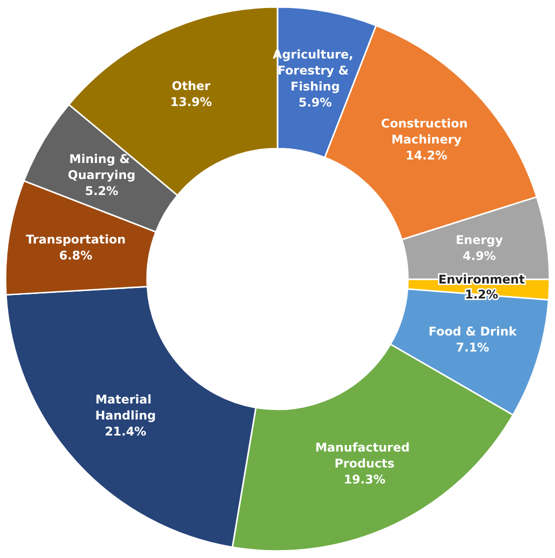  I want to click on slice-label: Manufactured Products, so click(364, 455).